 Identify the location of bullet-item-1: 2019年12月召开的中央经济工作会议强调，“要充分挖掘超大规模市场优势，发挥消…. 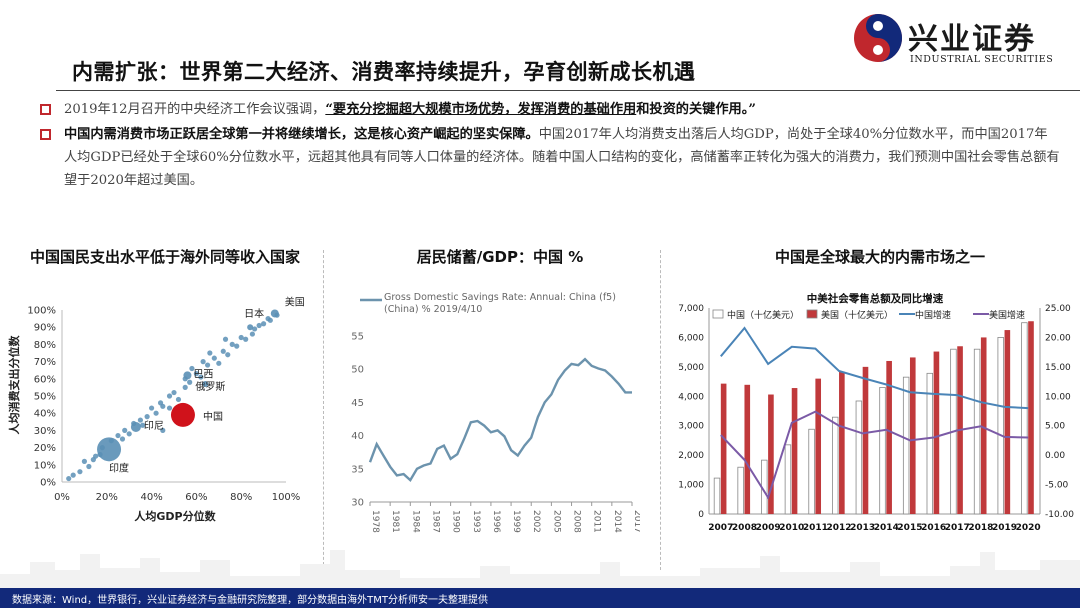
(550, 109).